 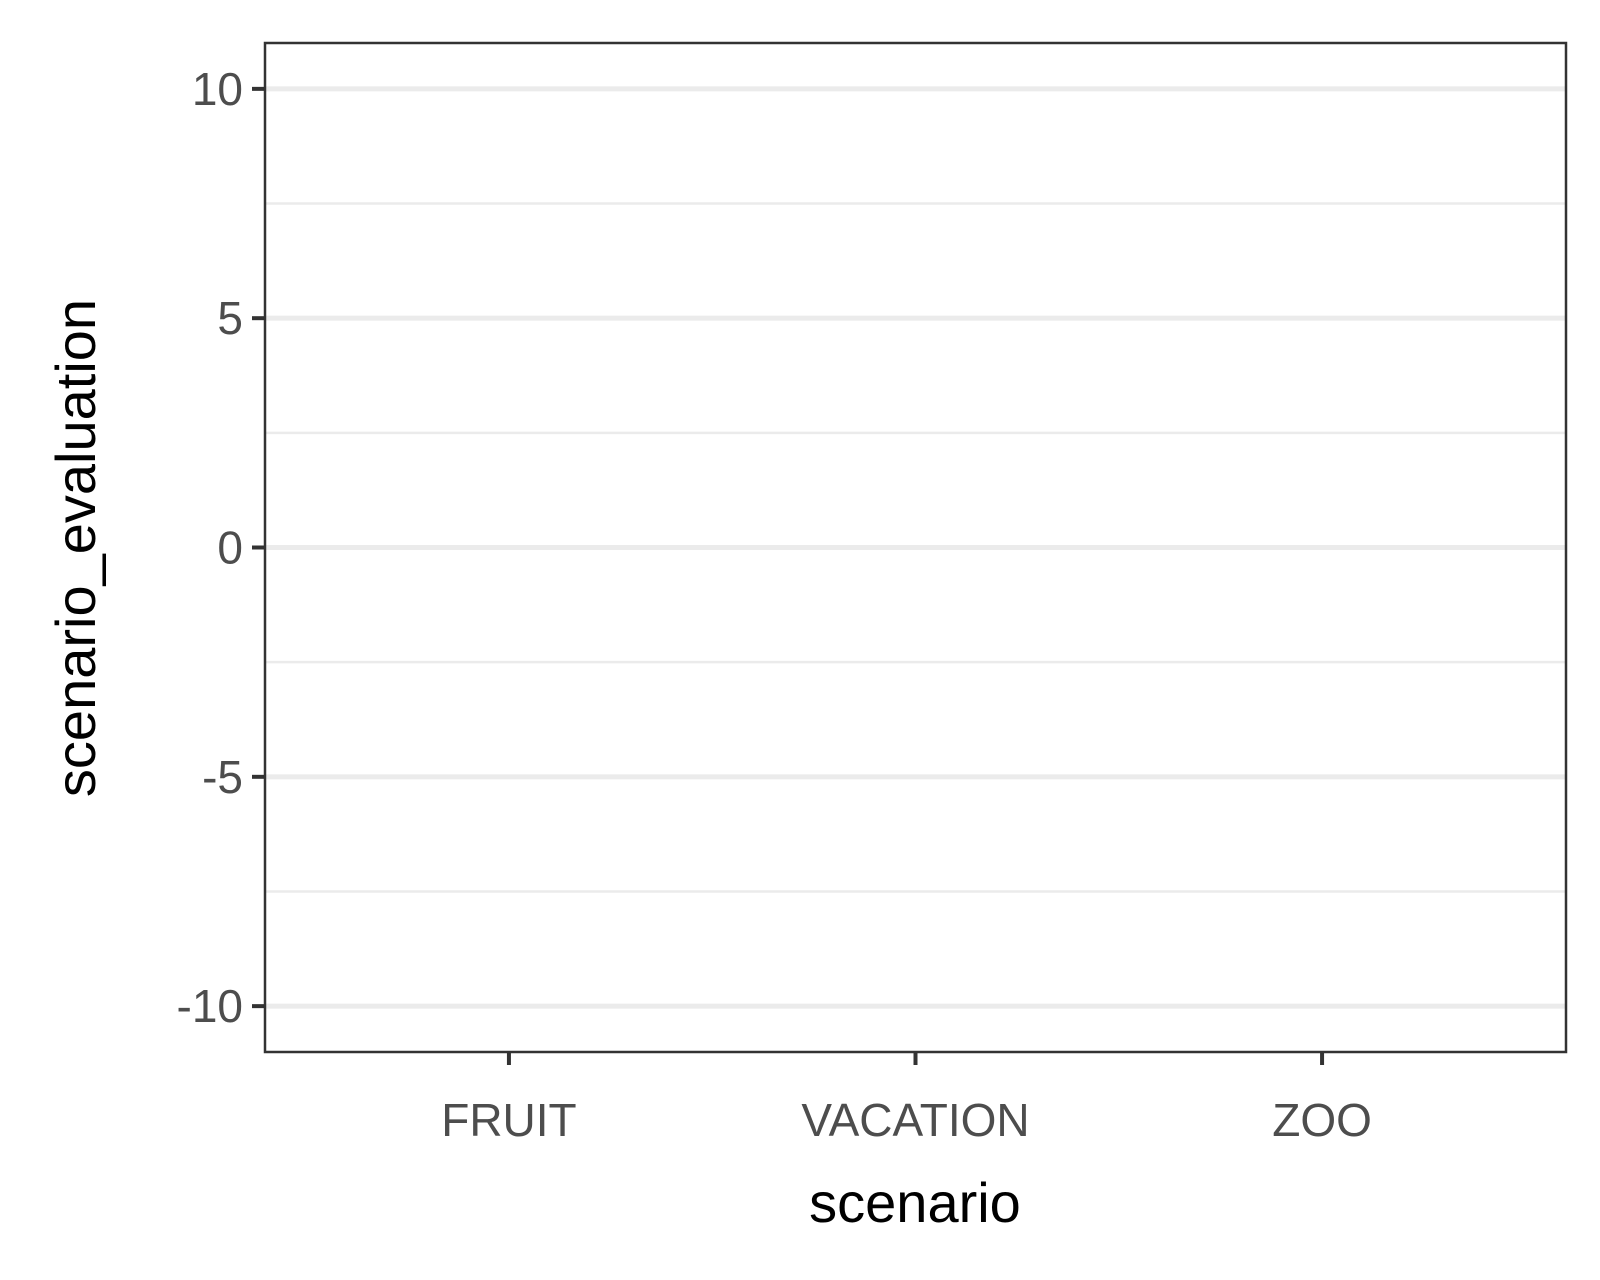 What do you see at coordinates (915, 1202) in the screenshot?
I see `x-axis-title: scenario` at bounding box center [915, 1202].